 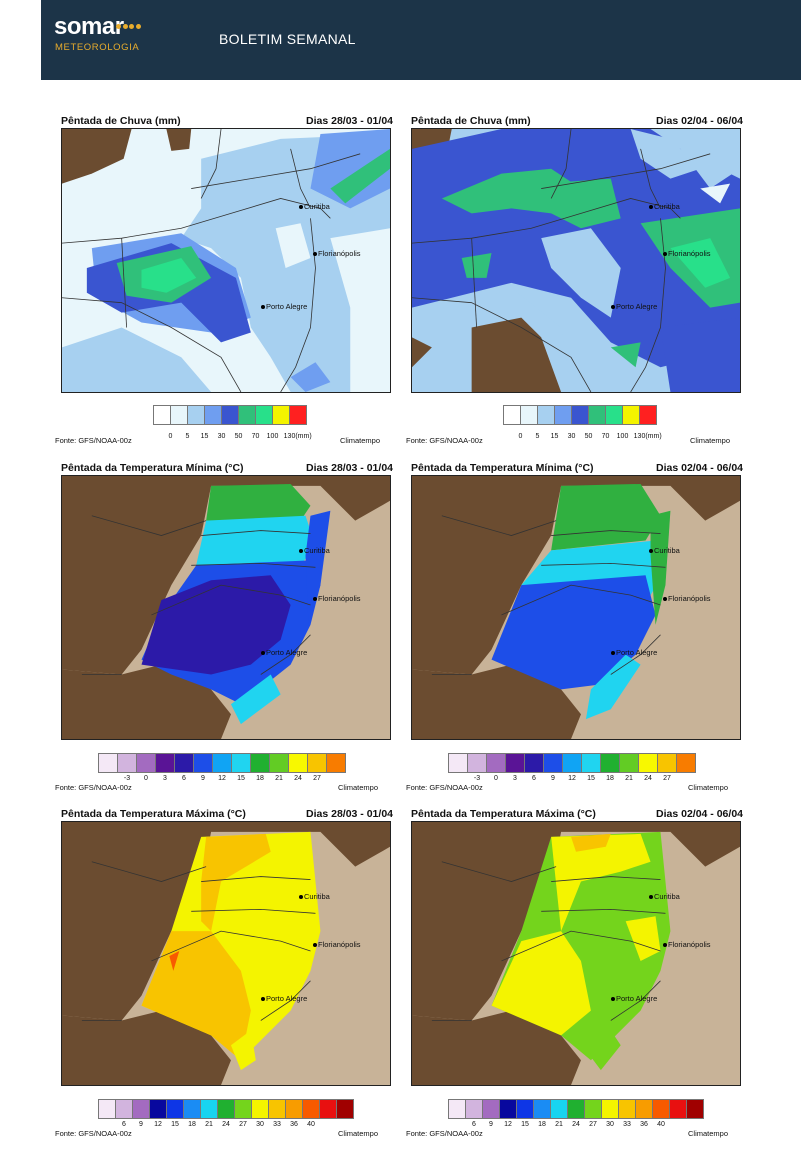 I want to click on legend-tick-label: 33, so click(x=627, y=1124).